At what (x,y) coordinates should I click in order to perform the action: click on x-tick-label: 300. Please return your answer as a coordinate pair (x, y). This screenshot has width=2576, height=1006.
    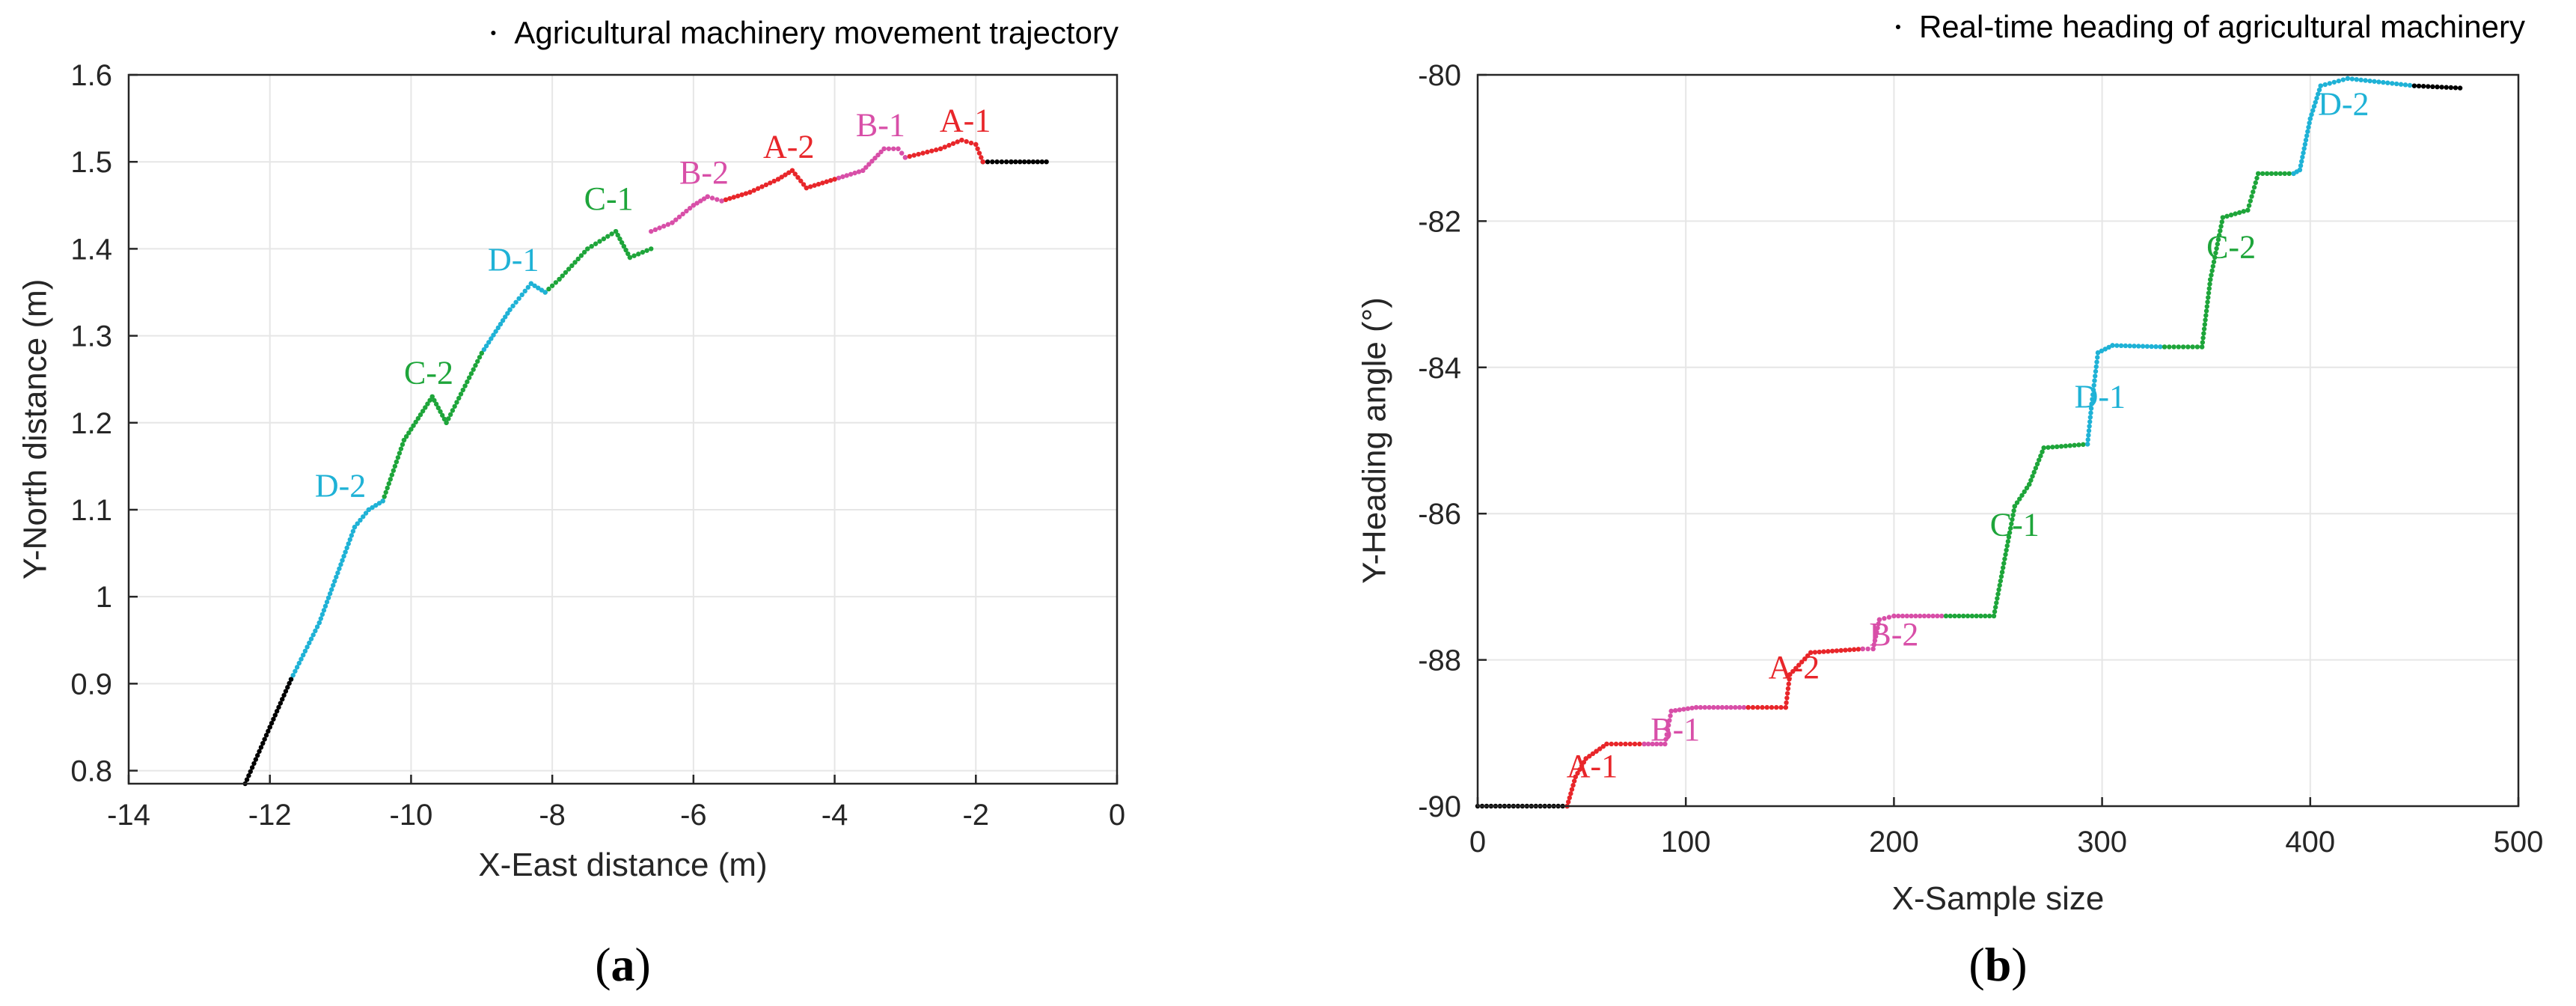
    Looking at the image, I should click on (2102, 842).